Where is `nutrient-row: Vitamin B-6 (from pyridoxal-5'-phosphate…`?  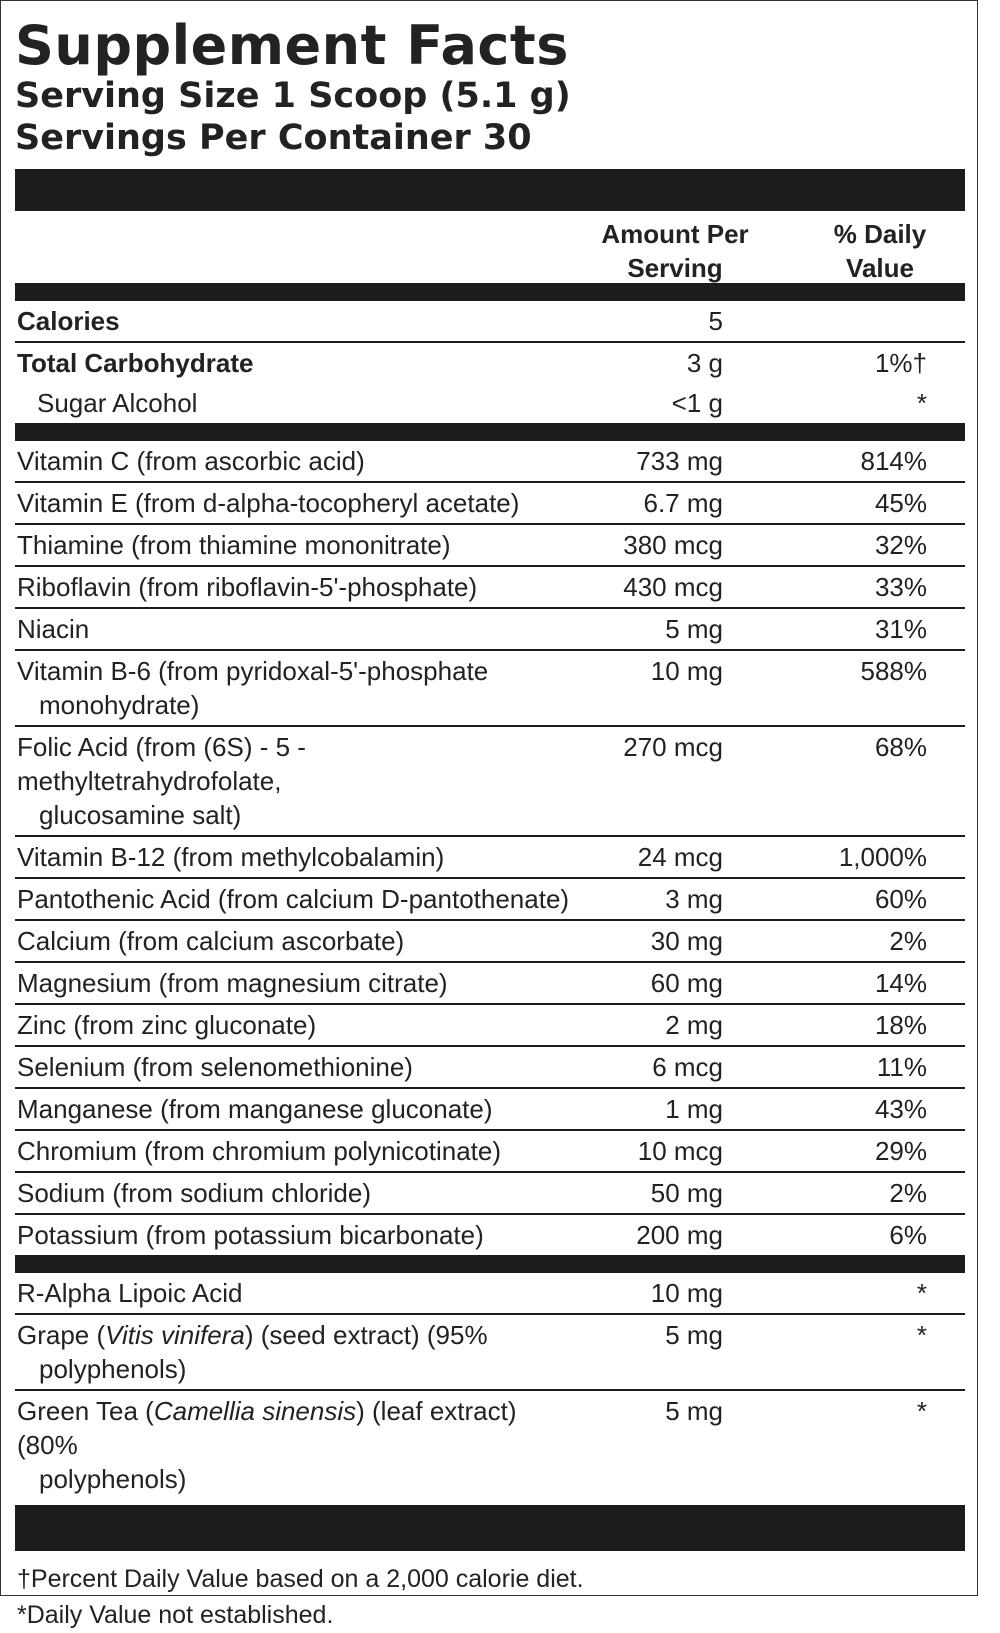 nutrient-row: Vitamin B-6 (from pyridoxal-5'-phosphate… is located at coordinates (490, 689).